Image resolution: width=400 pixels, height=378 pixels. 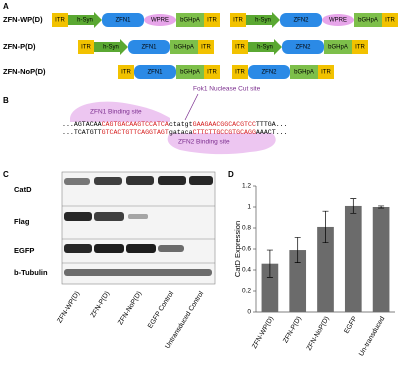 What do you see at coordinates (249, 207) in the screenshot?
I see `y-tick-label: 1` at bounding box center [249, 207].